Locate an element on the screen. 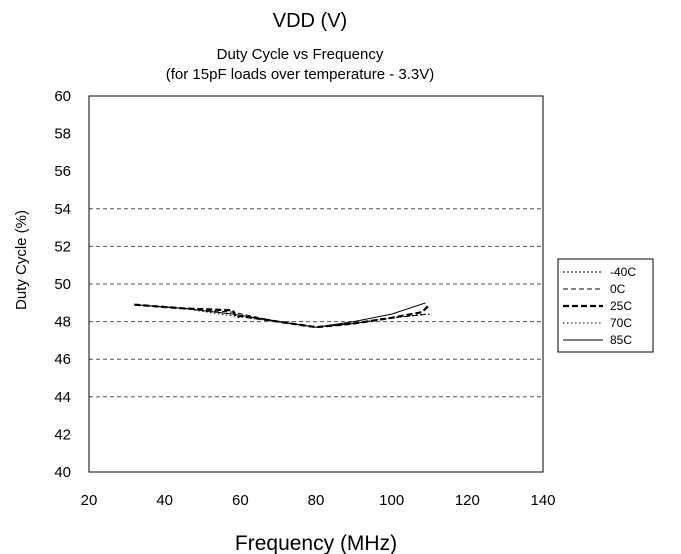 This screenshot has width=681, height=554. y-axis-ticks: 40 42 44 46 48 50 52 54 56 58 60 is located at coordinates (62, 284).